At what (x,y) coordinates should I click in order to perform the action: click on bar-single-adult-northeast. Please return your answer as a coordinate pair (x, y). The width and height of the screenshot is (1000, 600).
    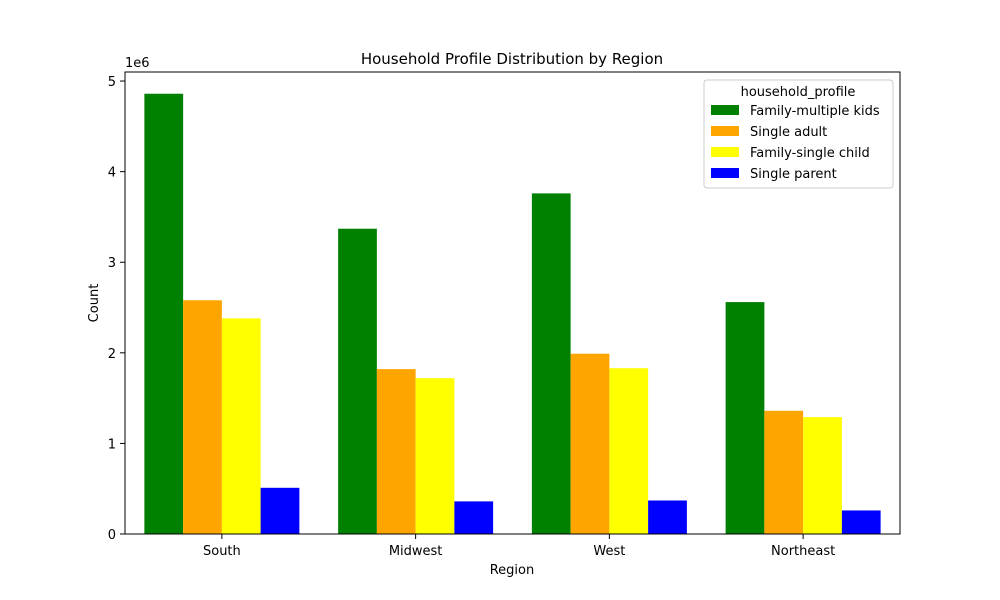
    Looking at the image, I should click on (784, 472).